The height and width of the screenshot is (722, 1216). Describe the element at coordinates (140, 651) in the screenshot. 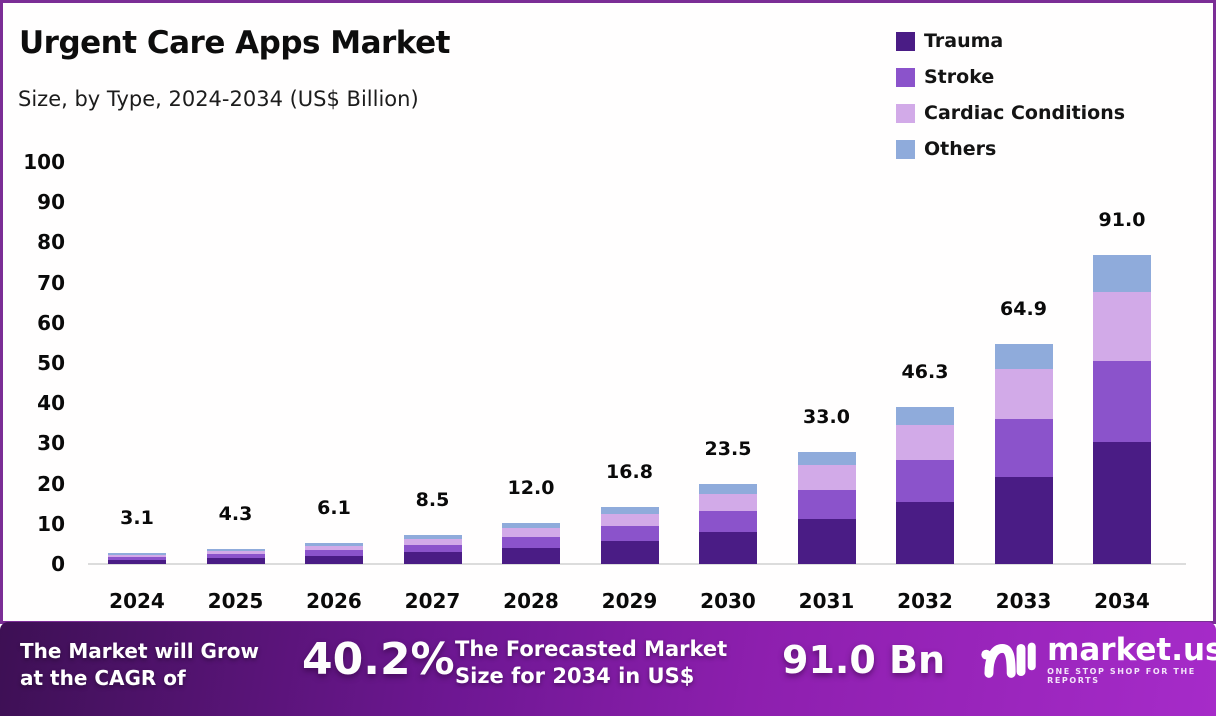

I see `banner-cagr-caption-line1: The Market will Grow` at that location.